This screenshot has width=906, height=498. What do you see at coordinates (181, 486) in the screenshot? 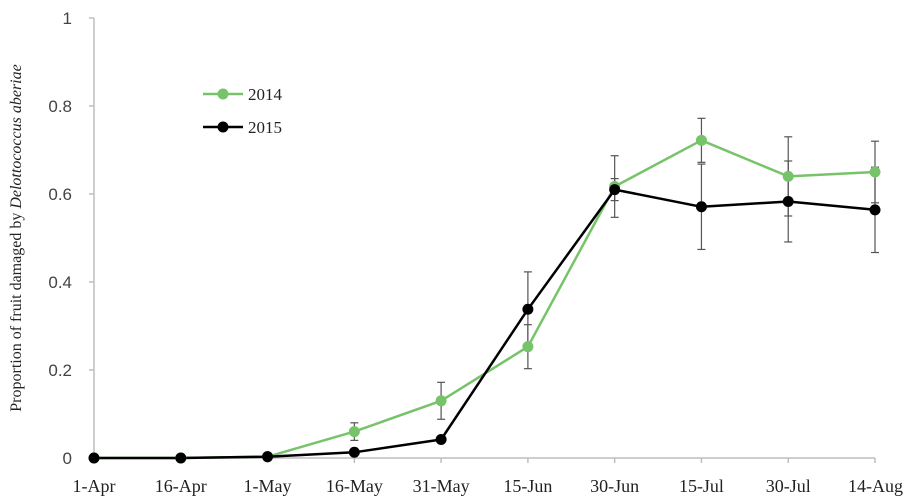
I see `x-tick-label: 16-Apr` at bounding box center [181, 486].